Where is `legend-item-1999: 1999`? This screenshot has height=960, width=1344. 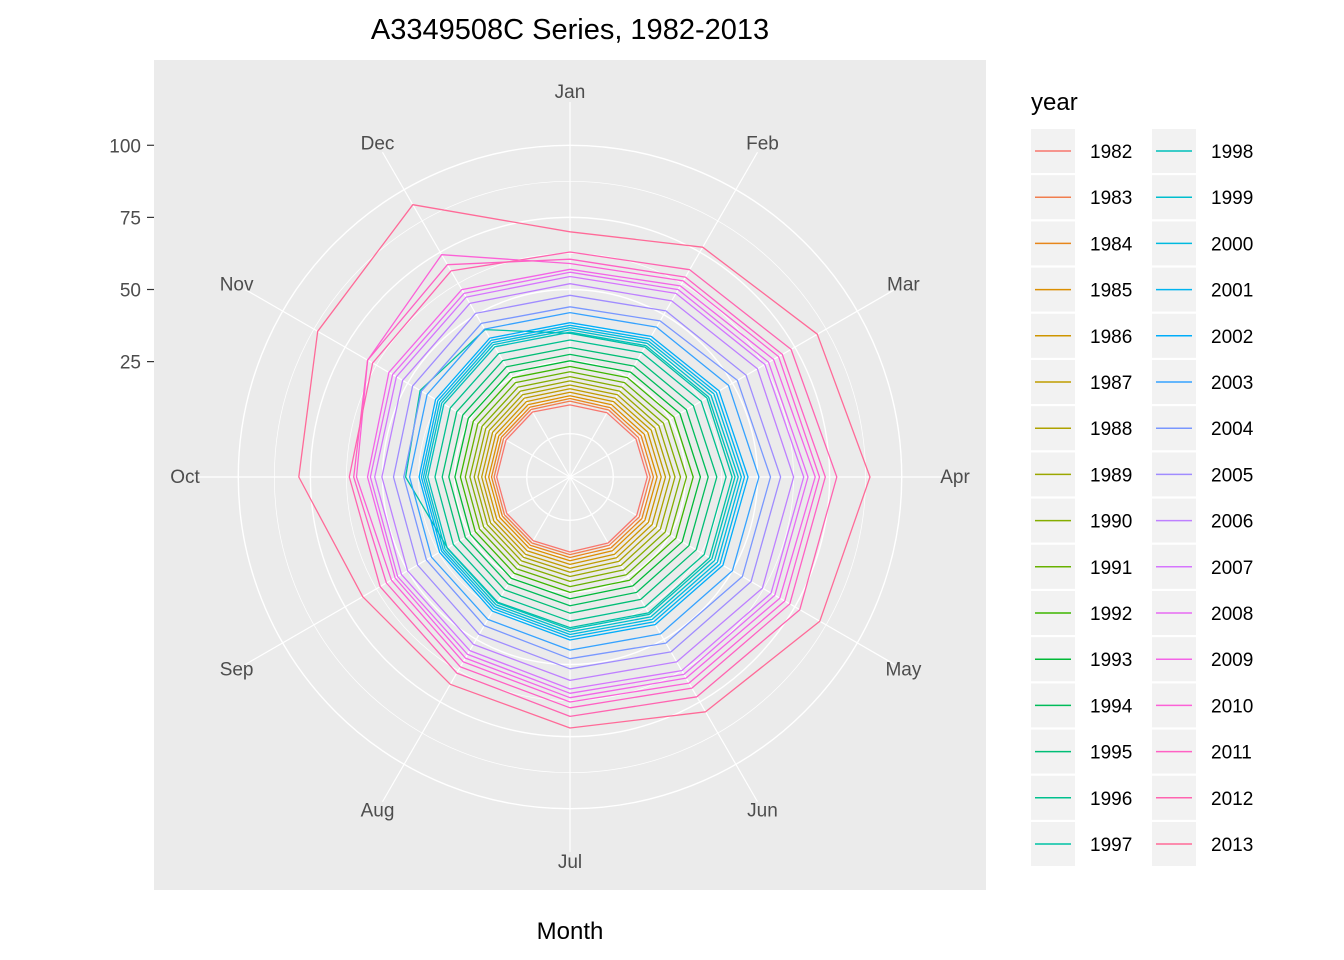 legend-item-1999: 1999 is located at coordinates (1202, 197).